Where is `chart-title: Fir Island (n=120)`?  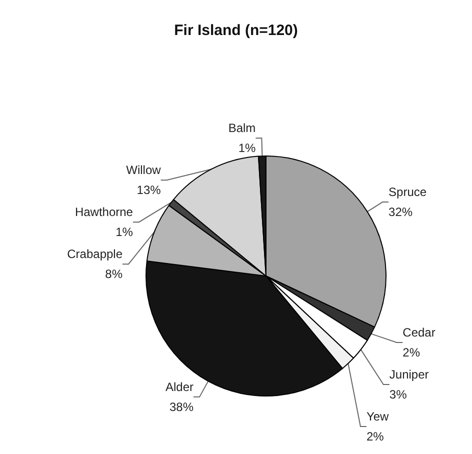
chart-title: Fir Island (n=120) is located at coordinates (236, 30).